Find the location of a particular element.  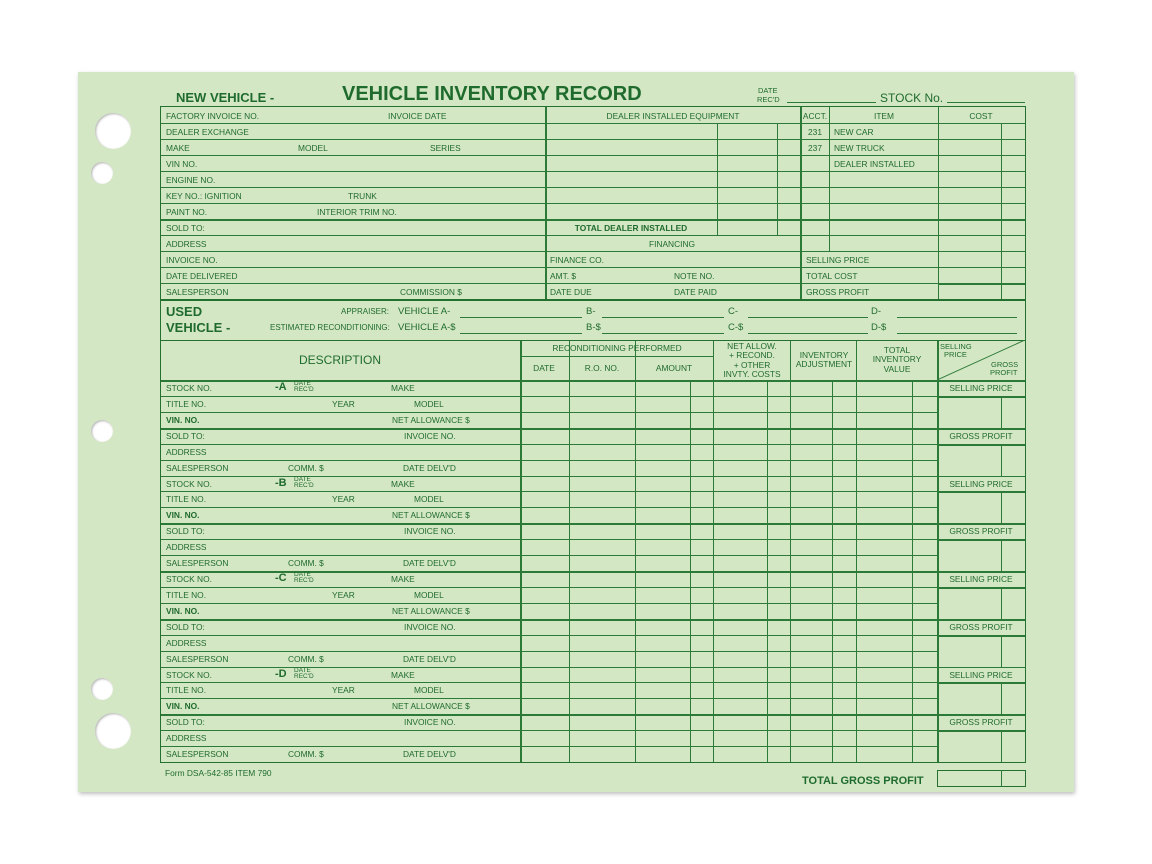

form-label: D- is located at coordinates (876, 311).